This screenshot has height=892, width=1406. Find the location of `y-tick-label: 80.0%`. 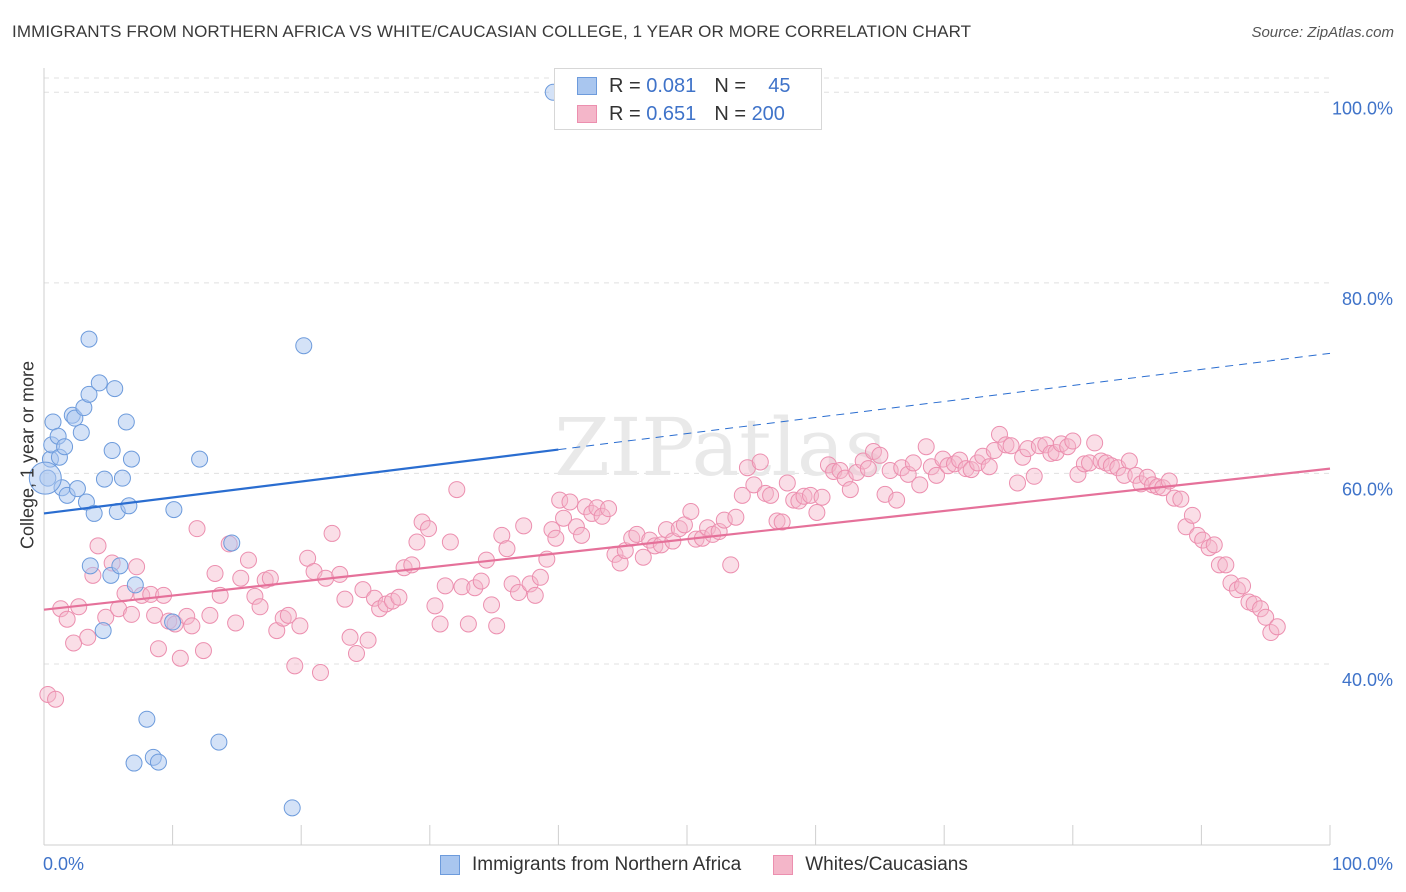

y-tick-label: 80.0% is located at coordinates (1367, 299).